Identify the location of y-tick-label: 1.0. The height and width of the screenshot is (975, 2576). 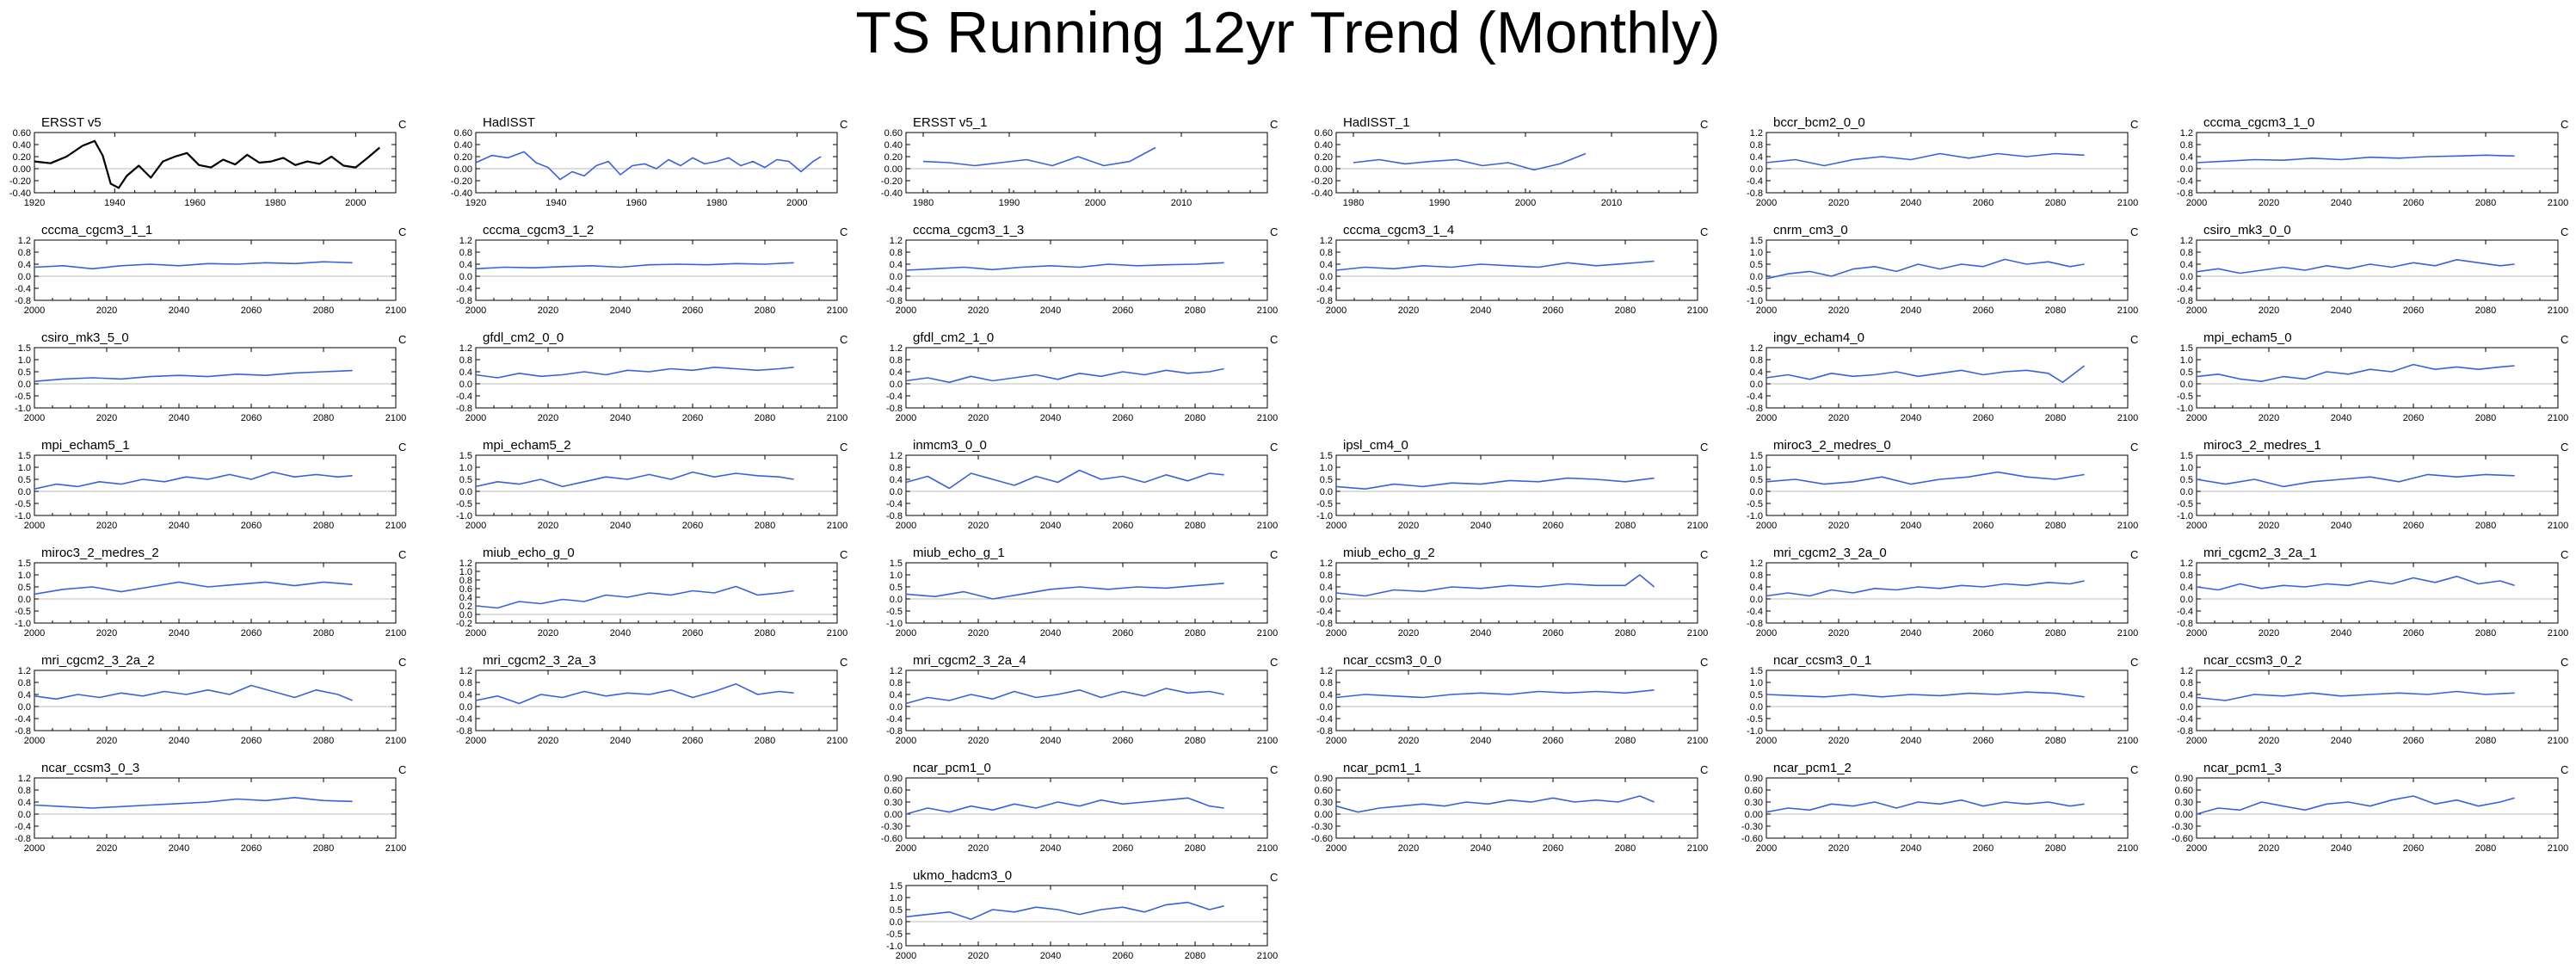
(1757, 253).